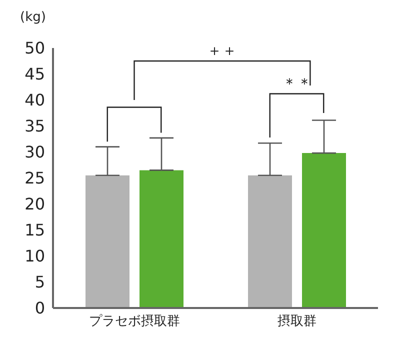 Image resolution: width=400 pixels, height=350 pixels. I want to click on annotation: ＋＋, so click(222, 50).